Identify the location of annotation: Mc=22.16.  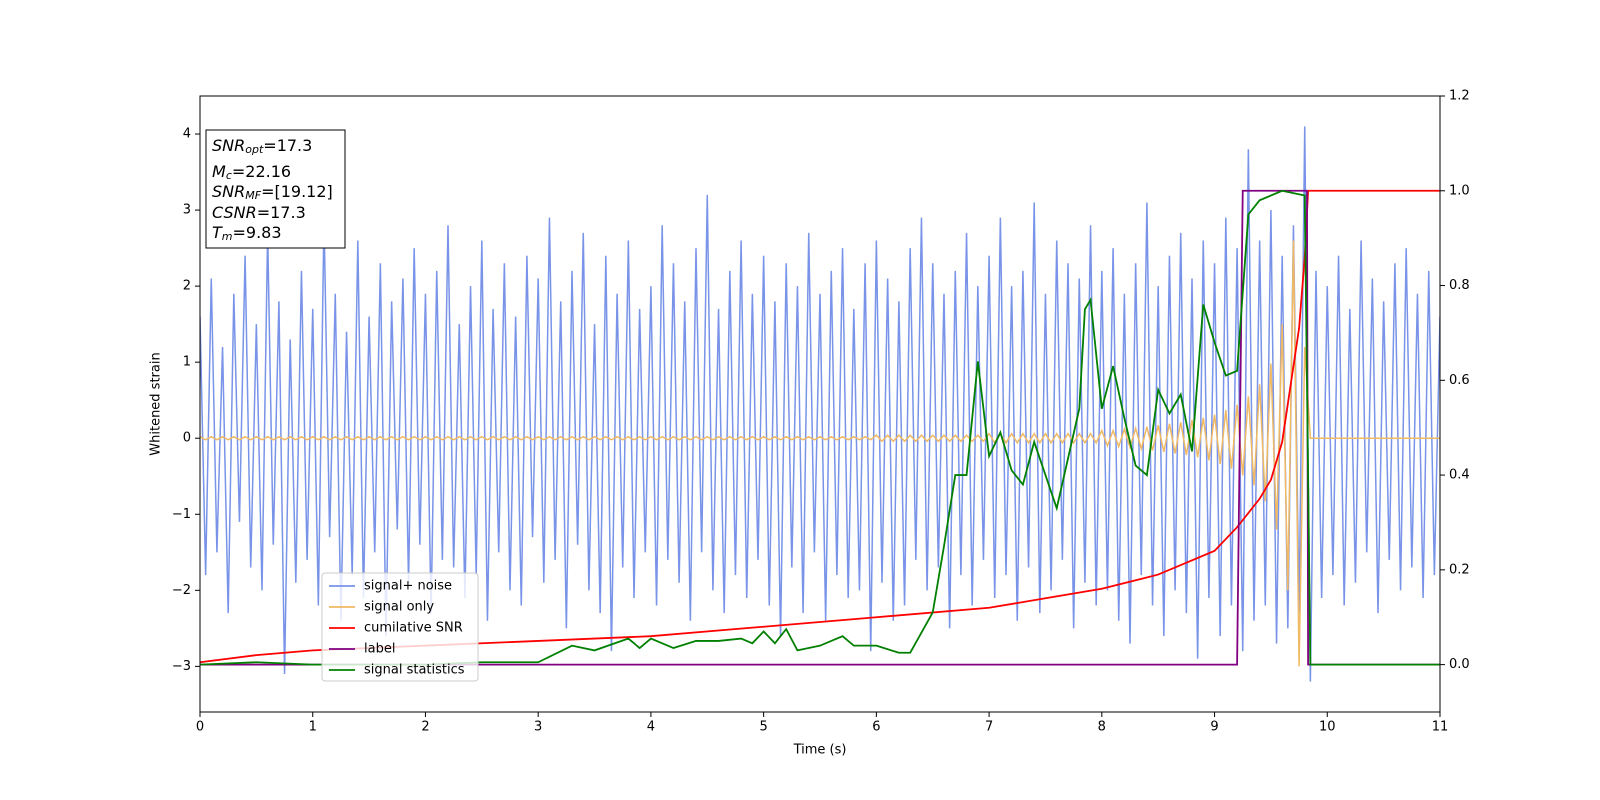
(251, 172).